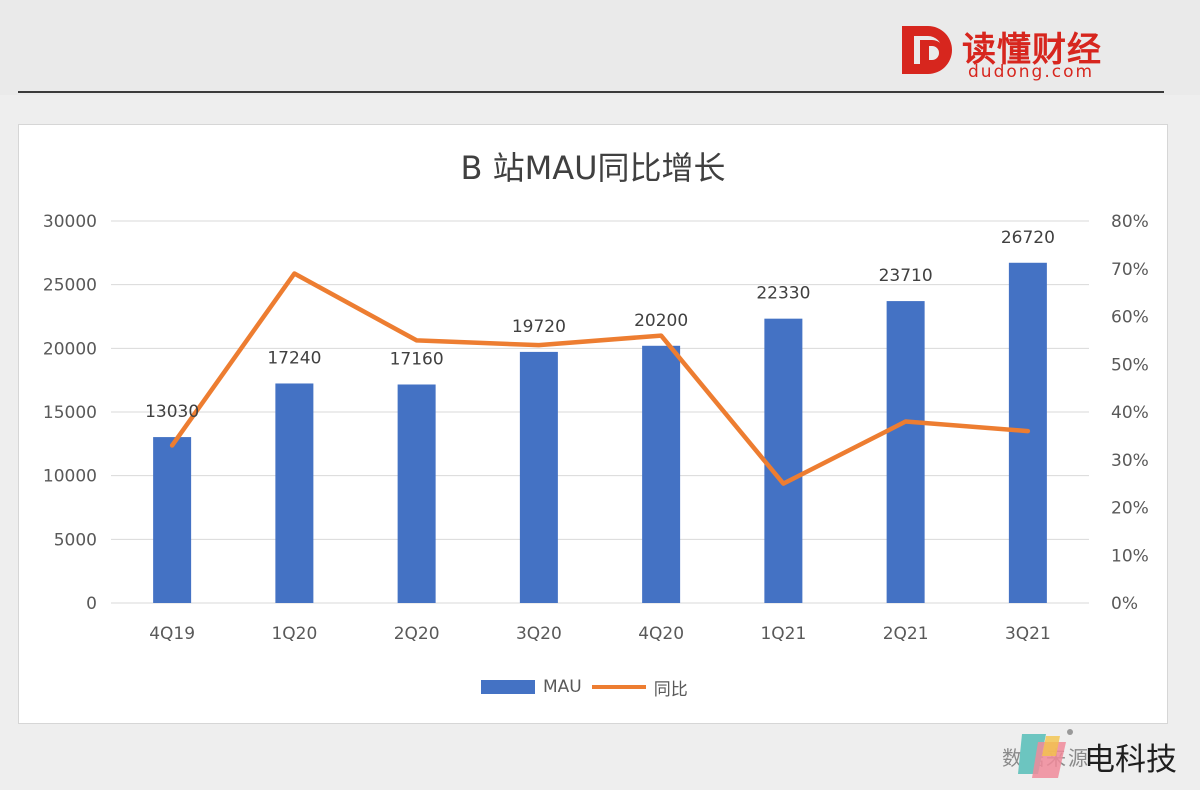 The image size is (1200, 790). What do you see at coordinates (1130, 556) in the screenshot?
I see `y2-tick-label: 10%` at bounding box center [1130, 556].